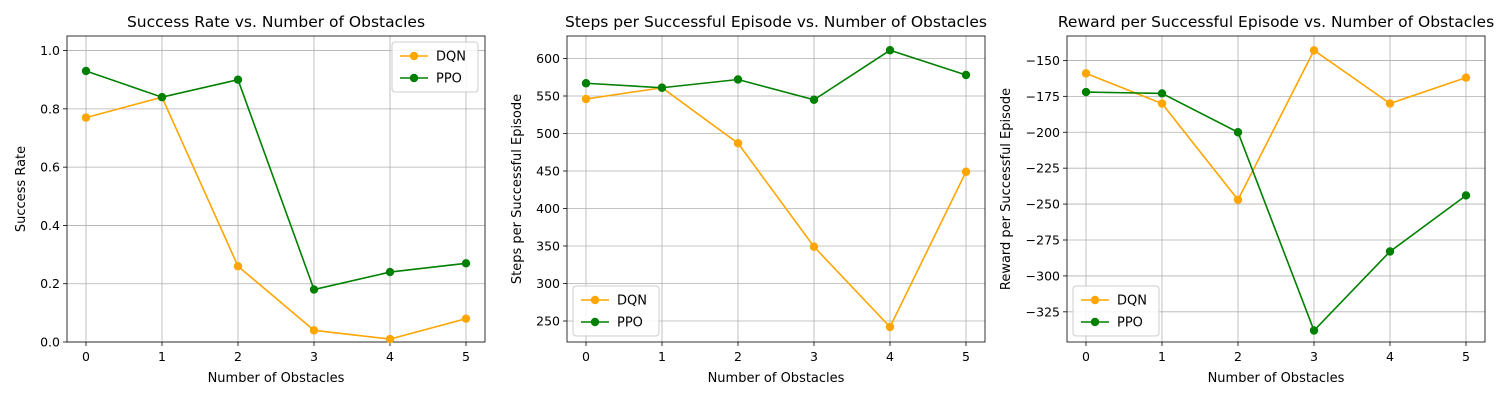 The image size is (1500, 400). I want to click on y-tick-label: −150, so click(1043, 60).